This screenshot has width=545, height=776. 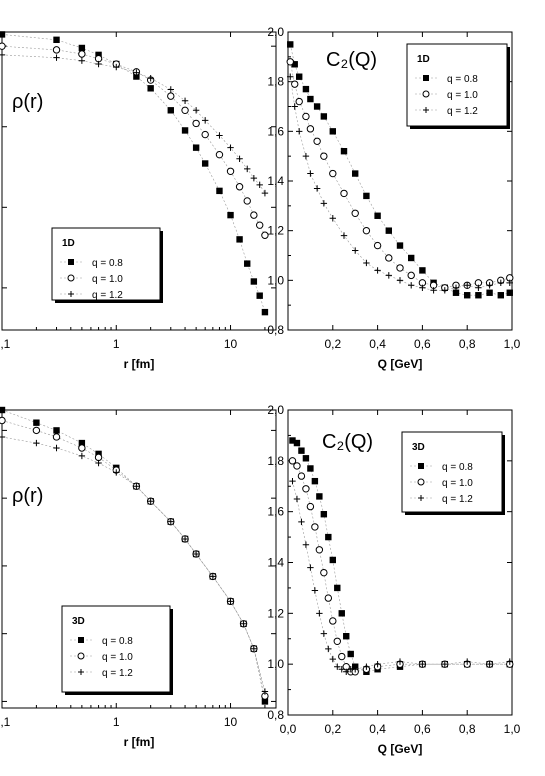 What do you see at coordinates (275, 512) in the screenshot?
I see `y-tick-label: 1,6` at bounding box center [275, 512].